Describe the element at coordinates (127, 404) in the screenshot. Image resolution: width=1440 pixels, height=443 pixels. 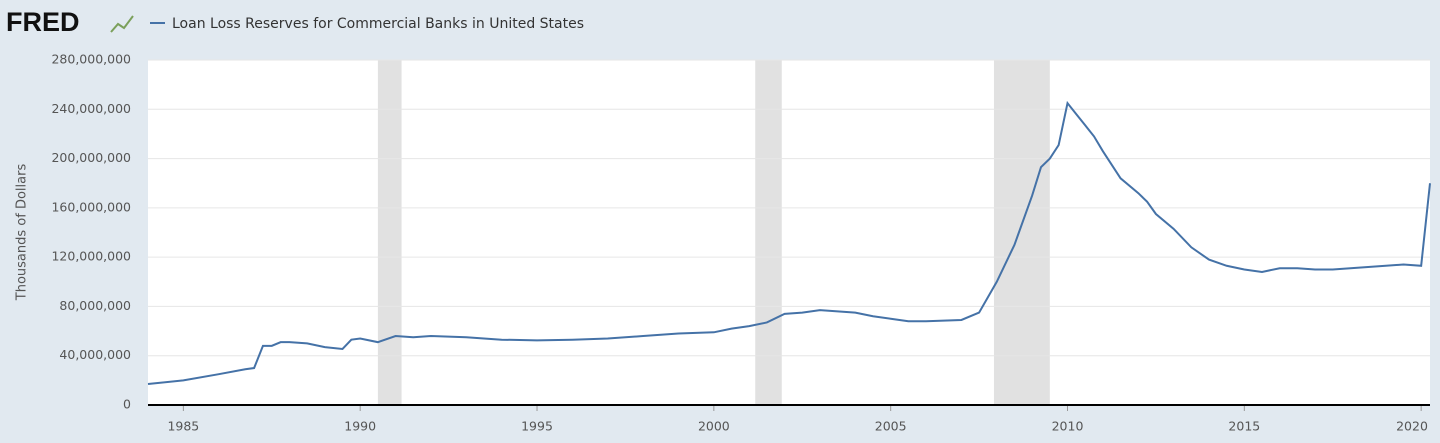
I see `y-tick-label: 0` at that location.